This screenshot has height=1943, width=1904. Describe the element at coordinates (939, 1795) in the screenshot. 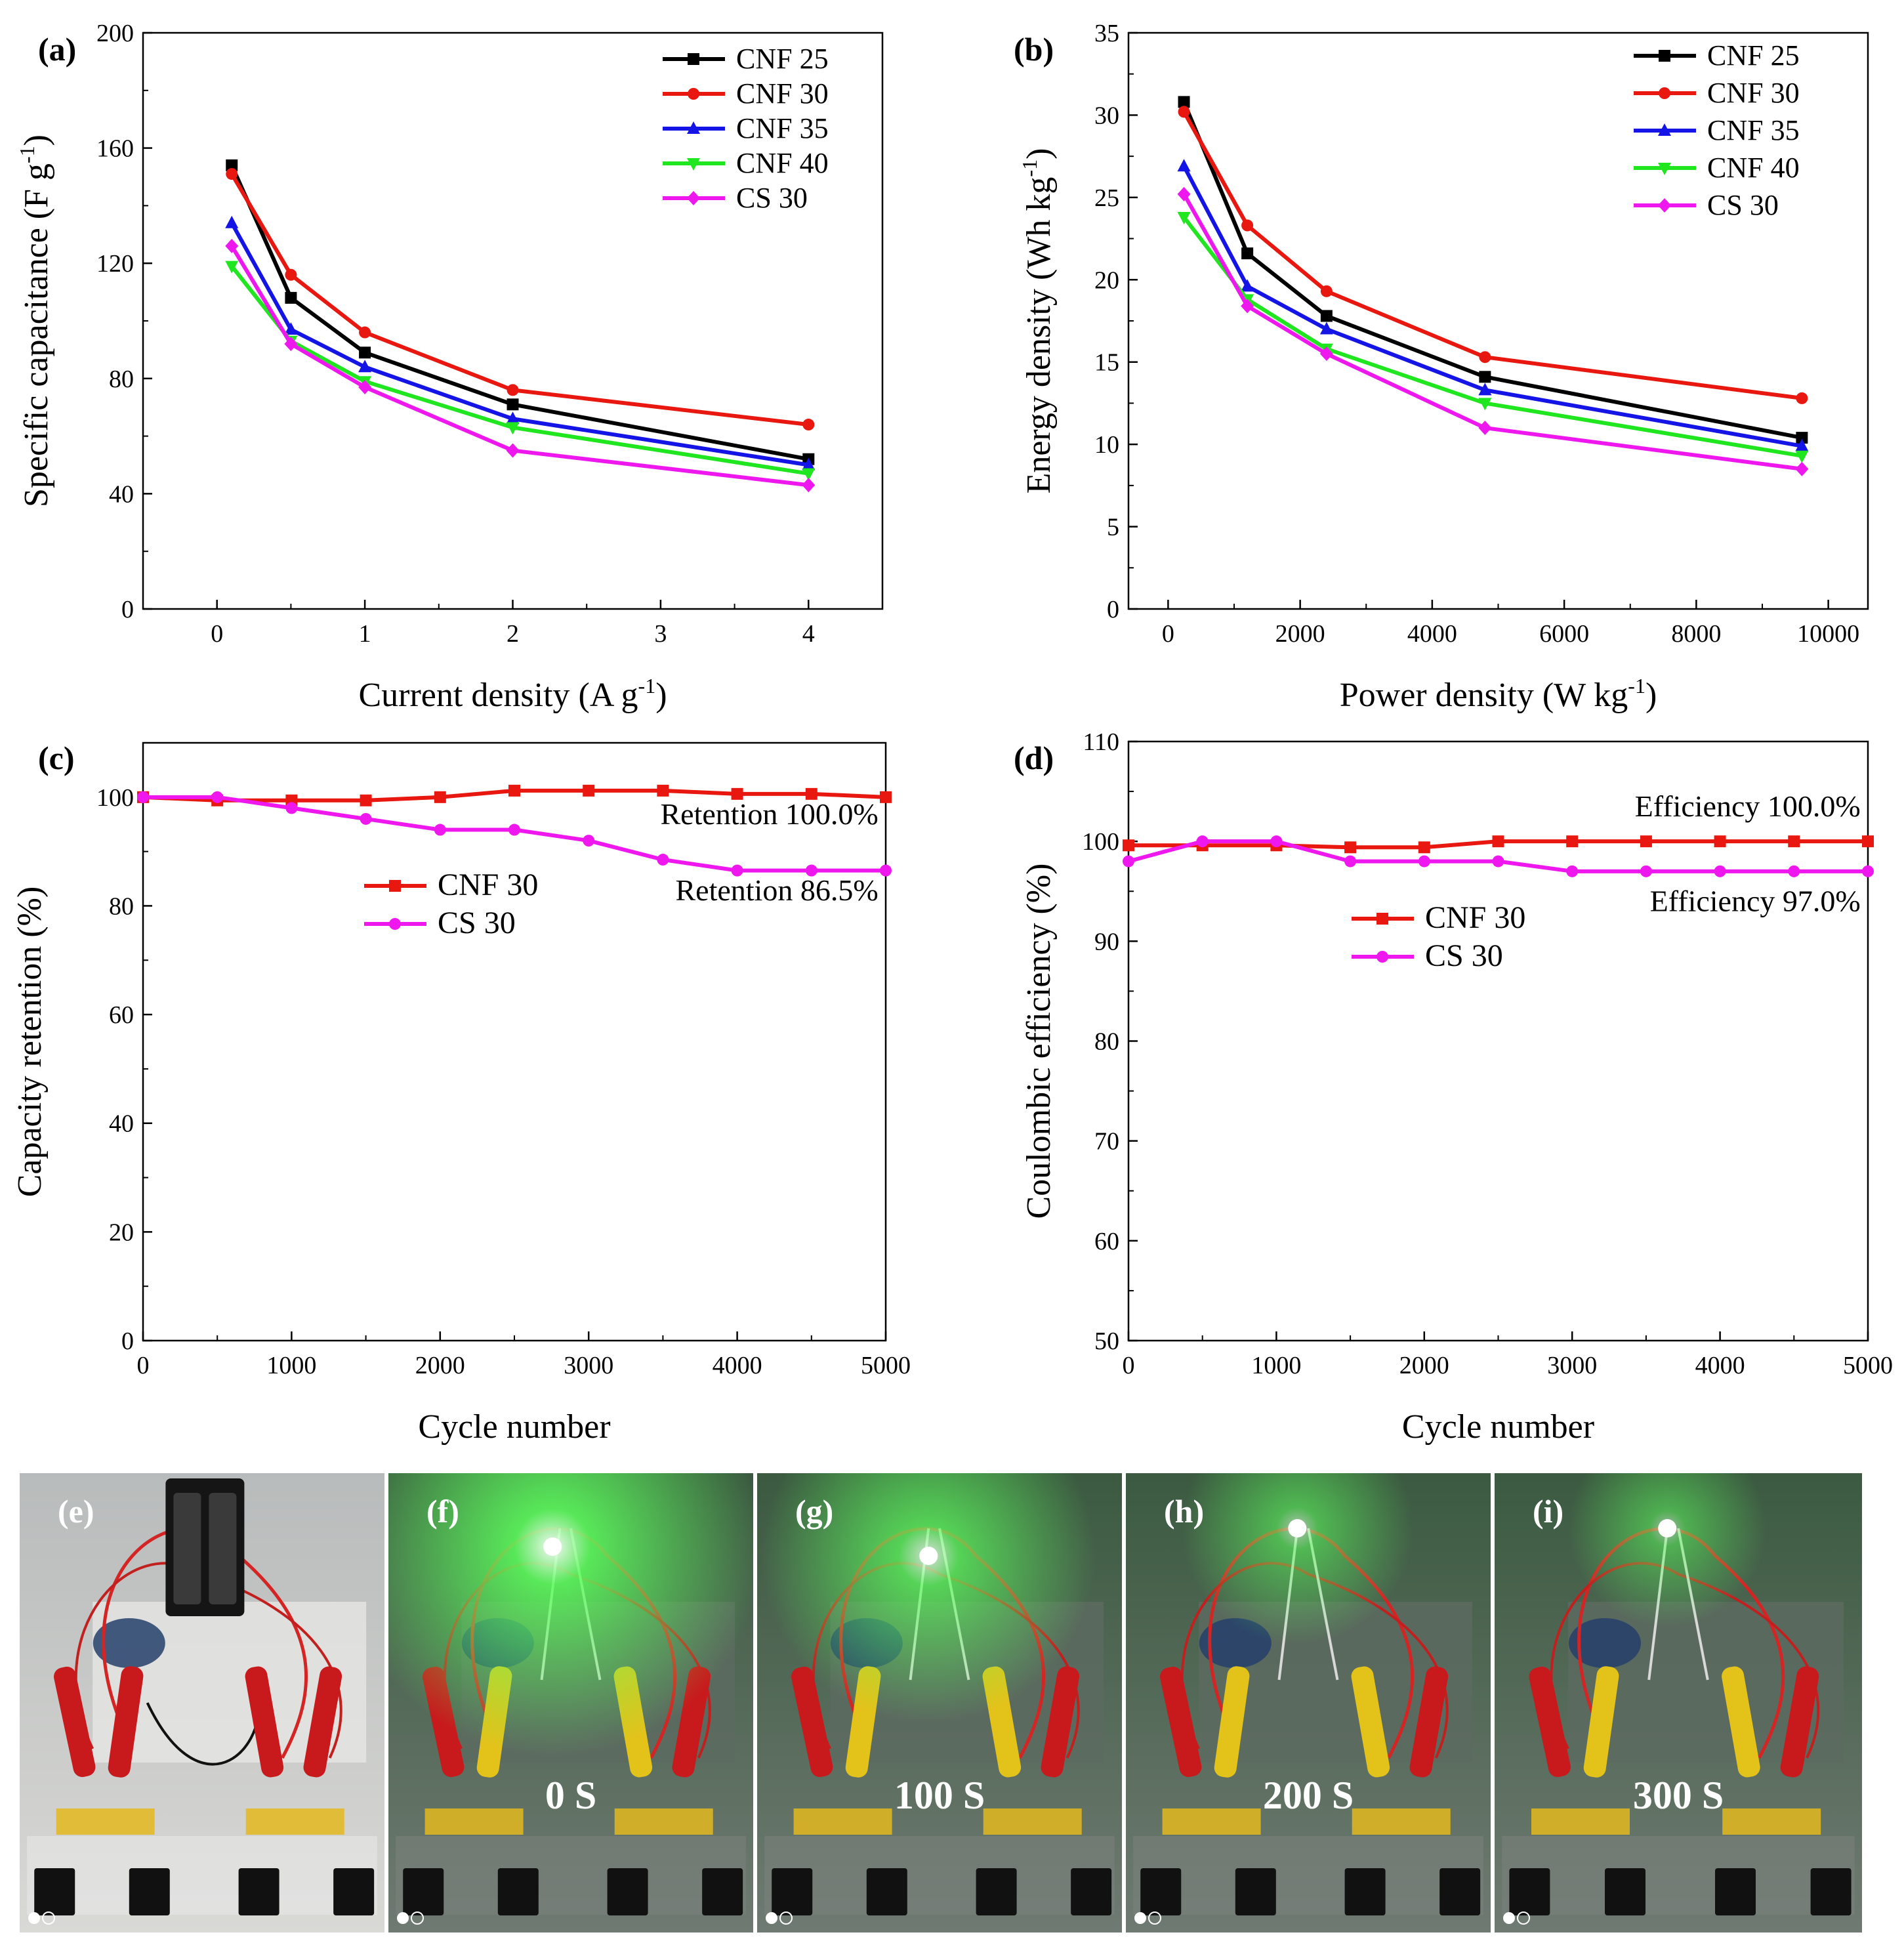

I see `time-caption: 100 S` at that location.